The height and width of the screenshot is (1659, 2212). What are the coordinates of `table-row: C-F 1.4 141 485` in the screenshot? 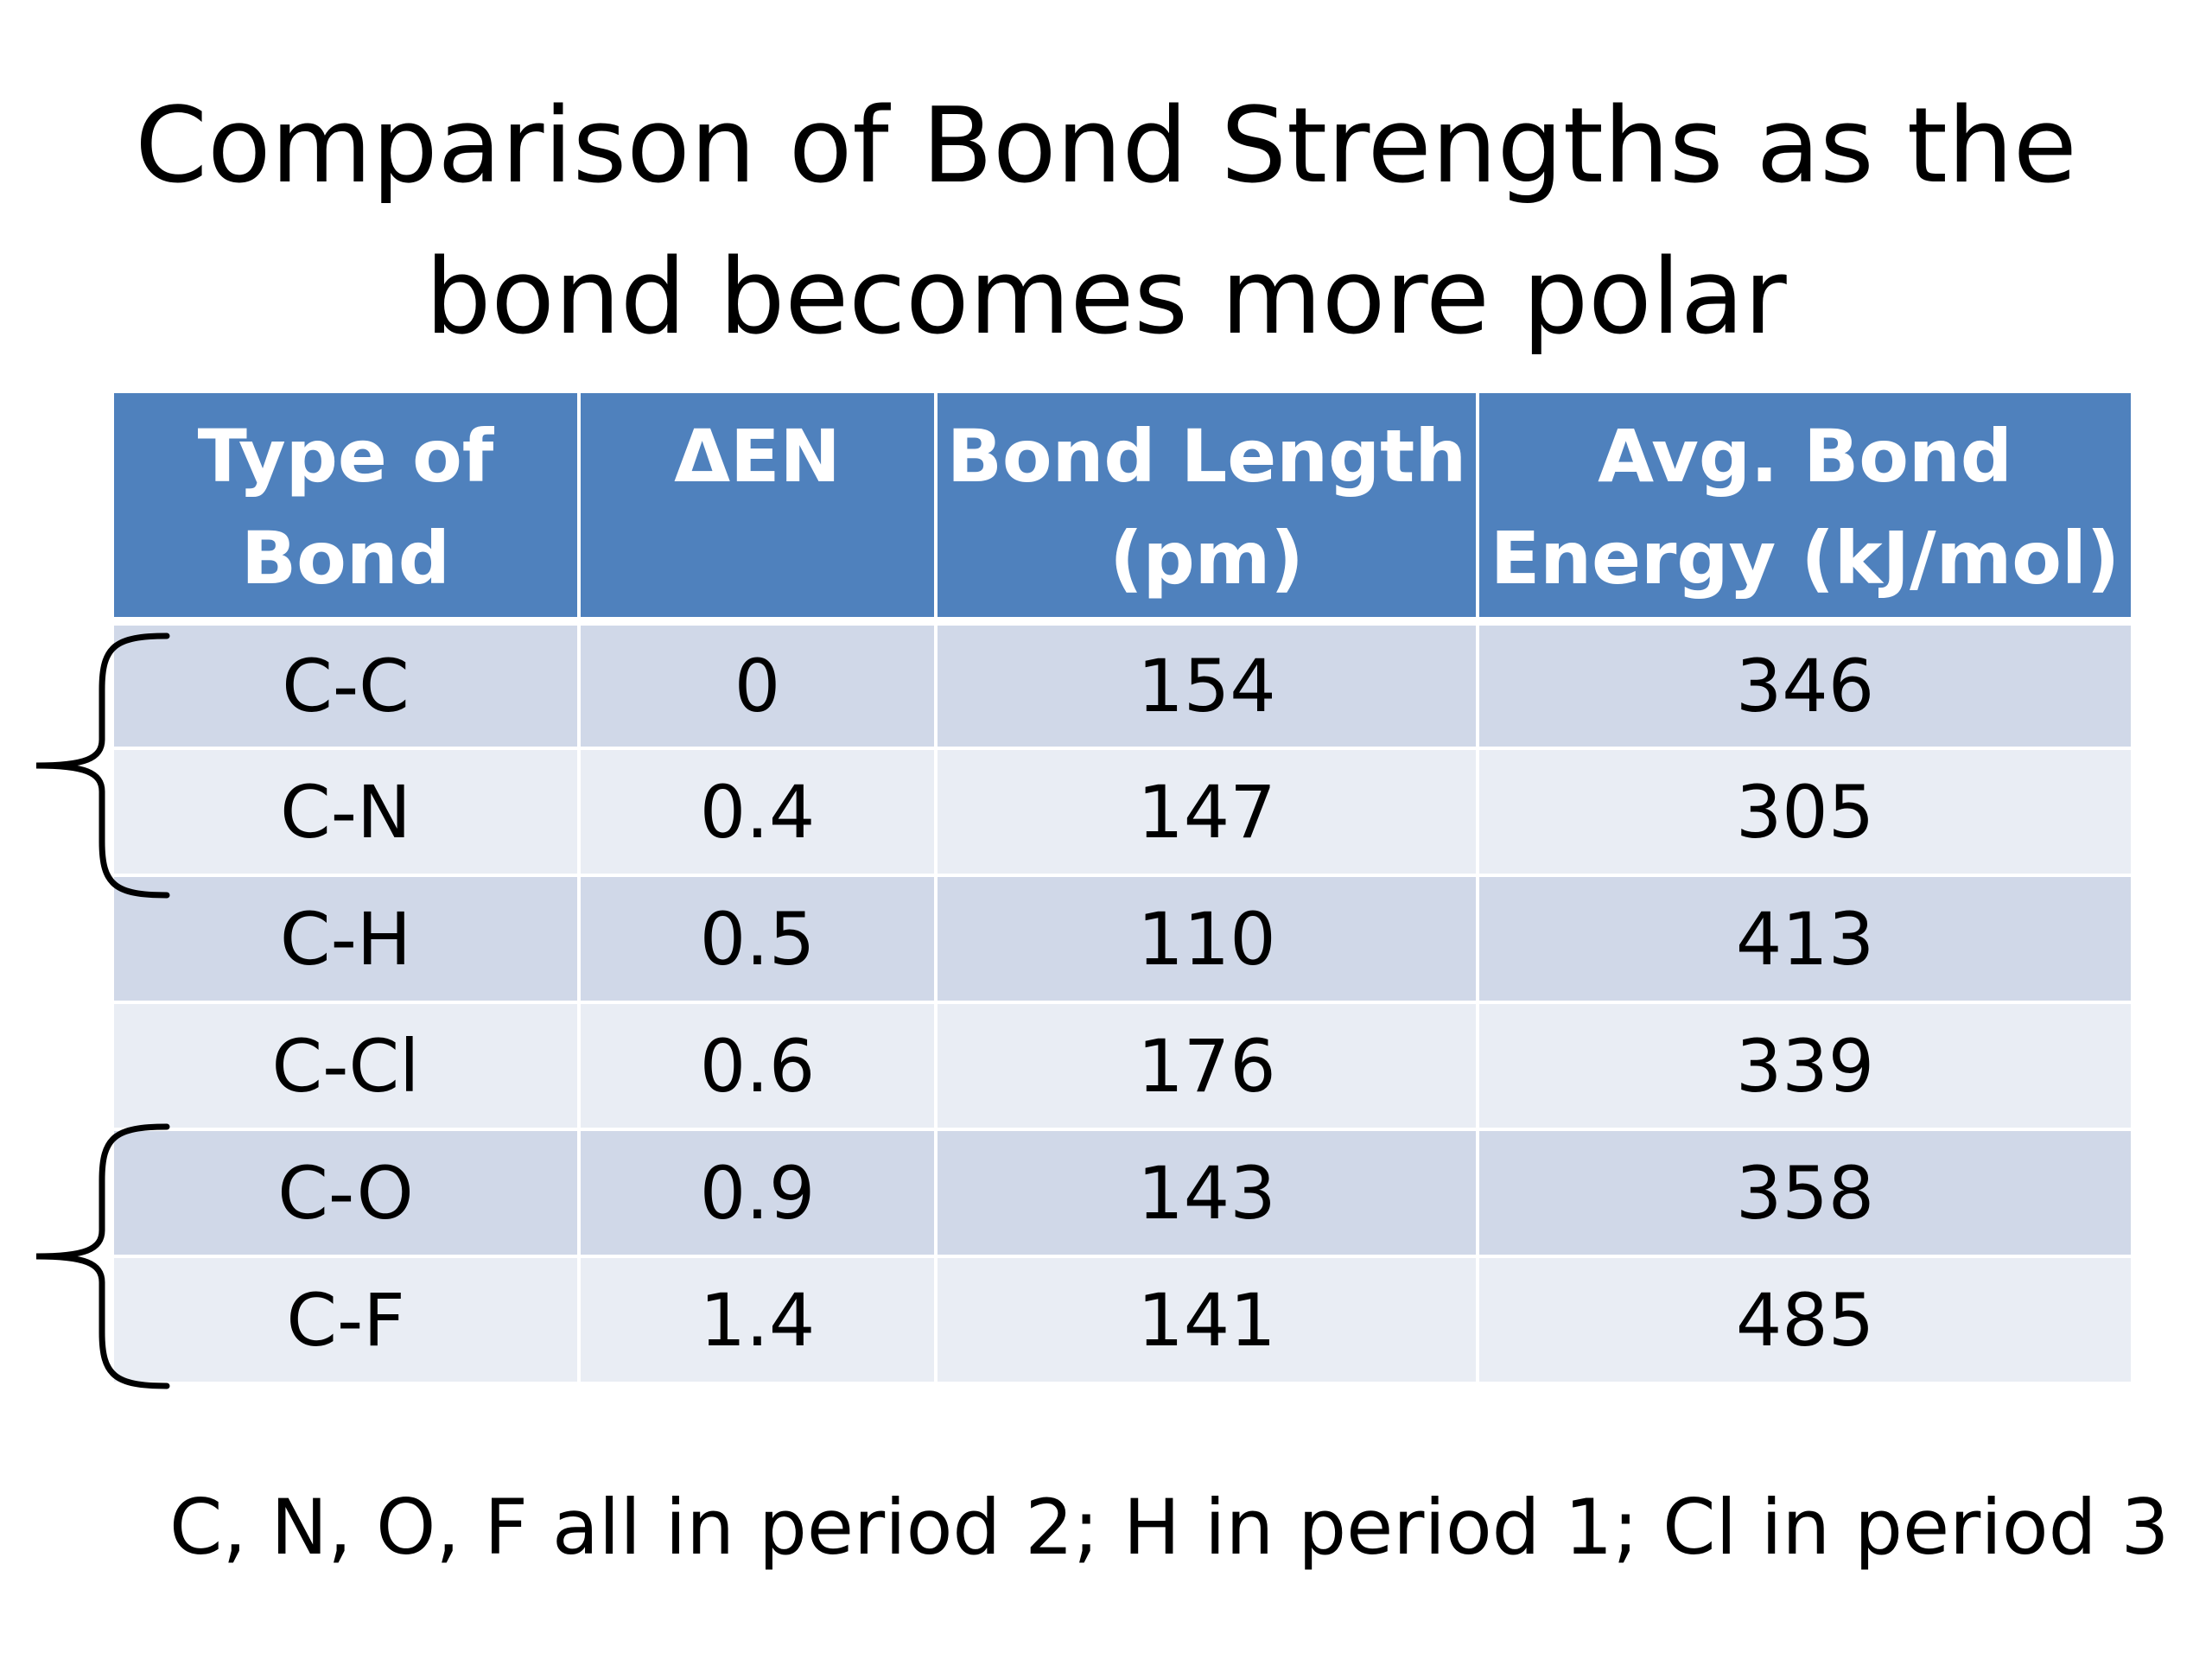 It's located at (1122, 1320).